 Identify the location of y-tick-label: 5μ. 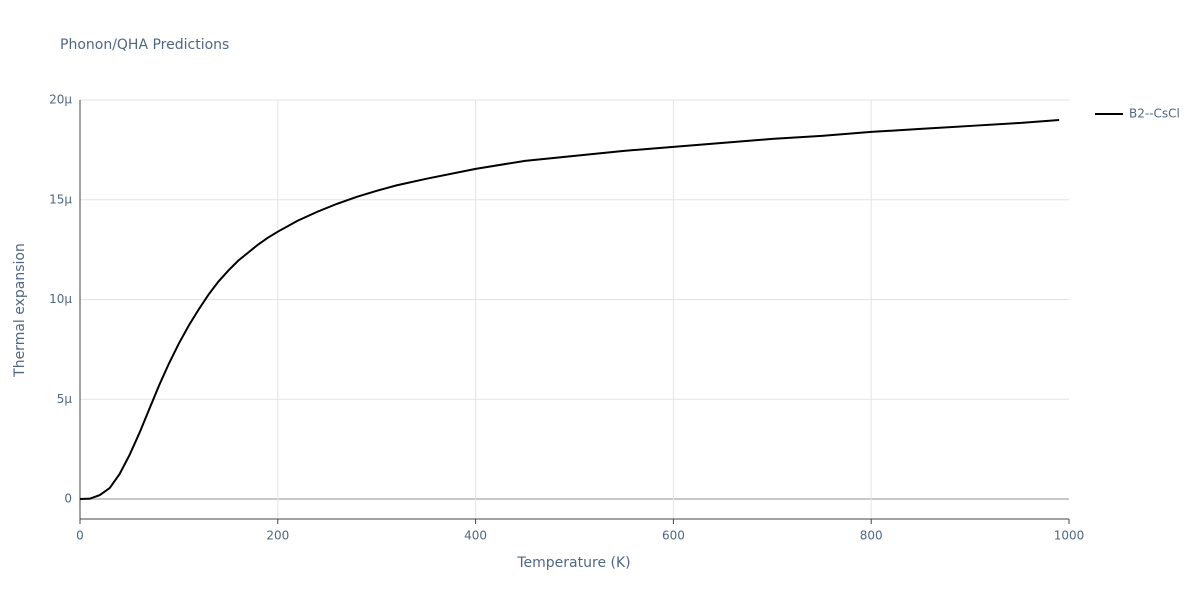
(65, 399).